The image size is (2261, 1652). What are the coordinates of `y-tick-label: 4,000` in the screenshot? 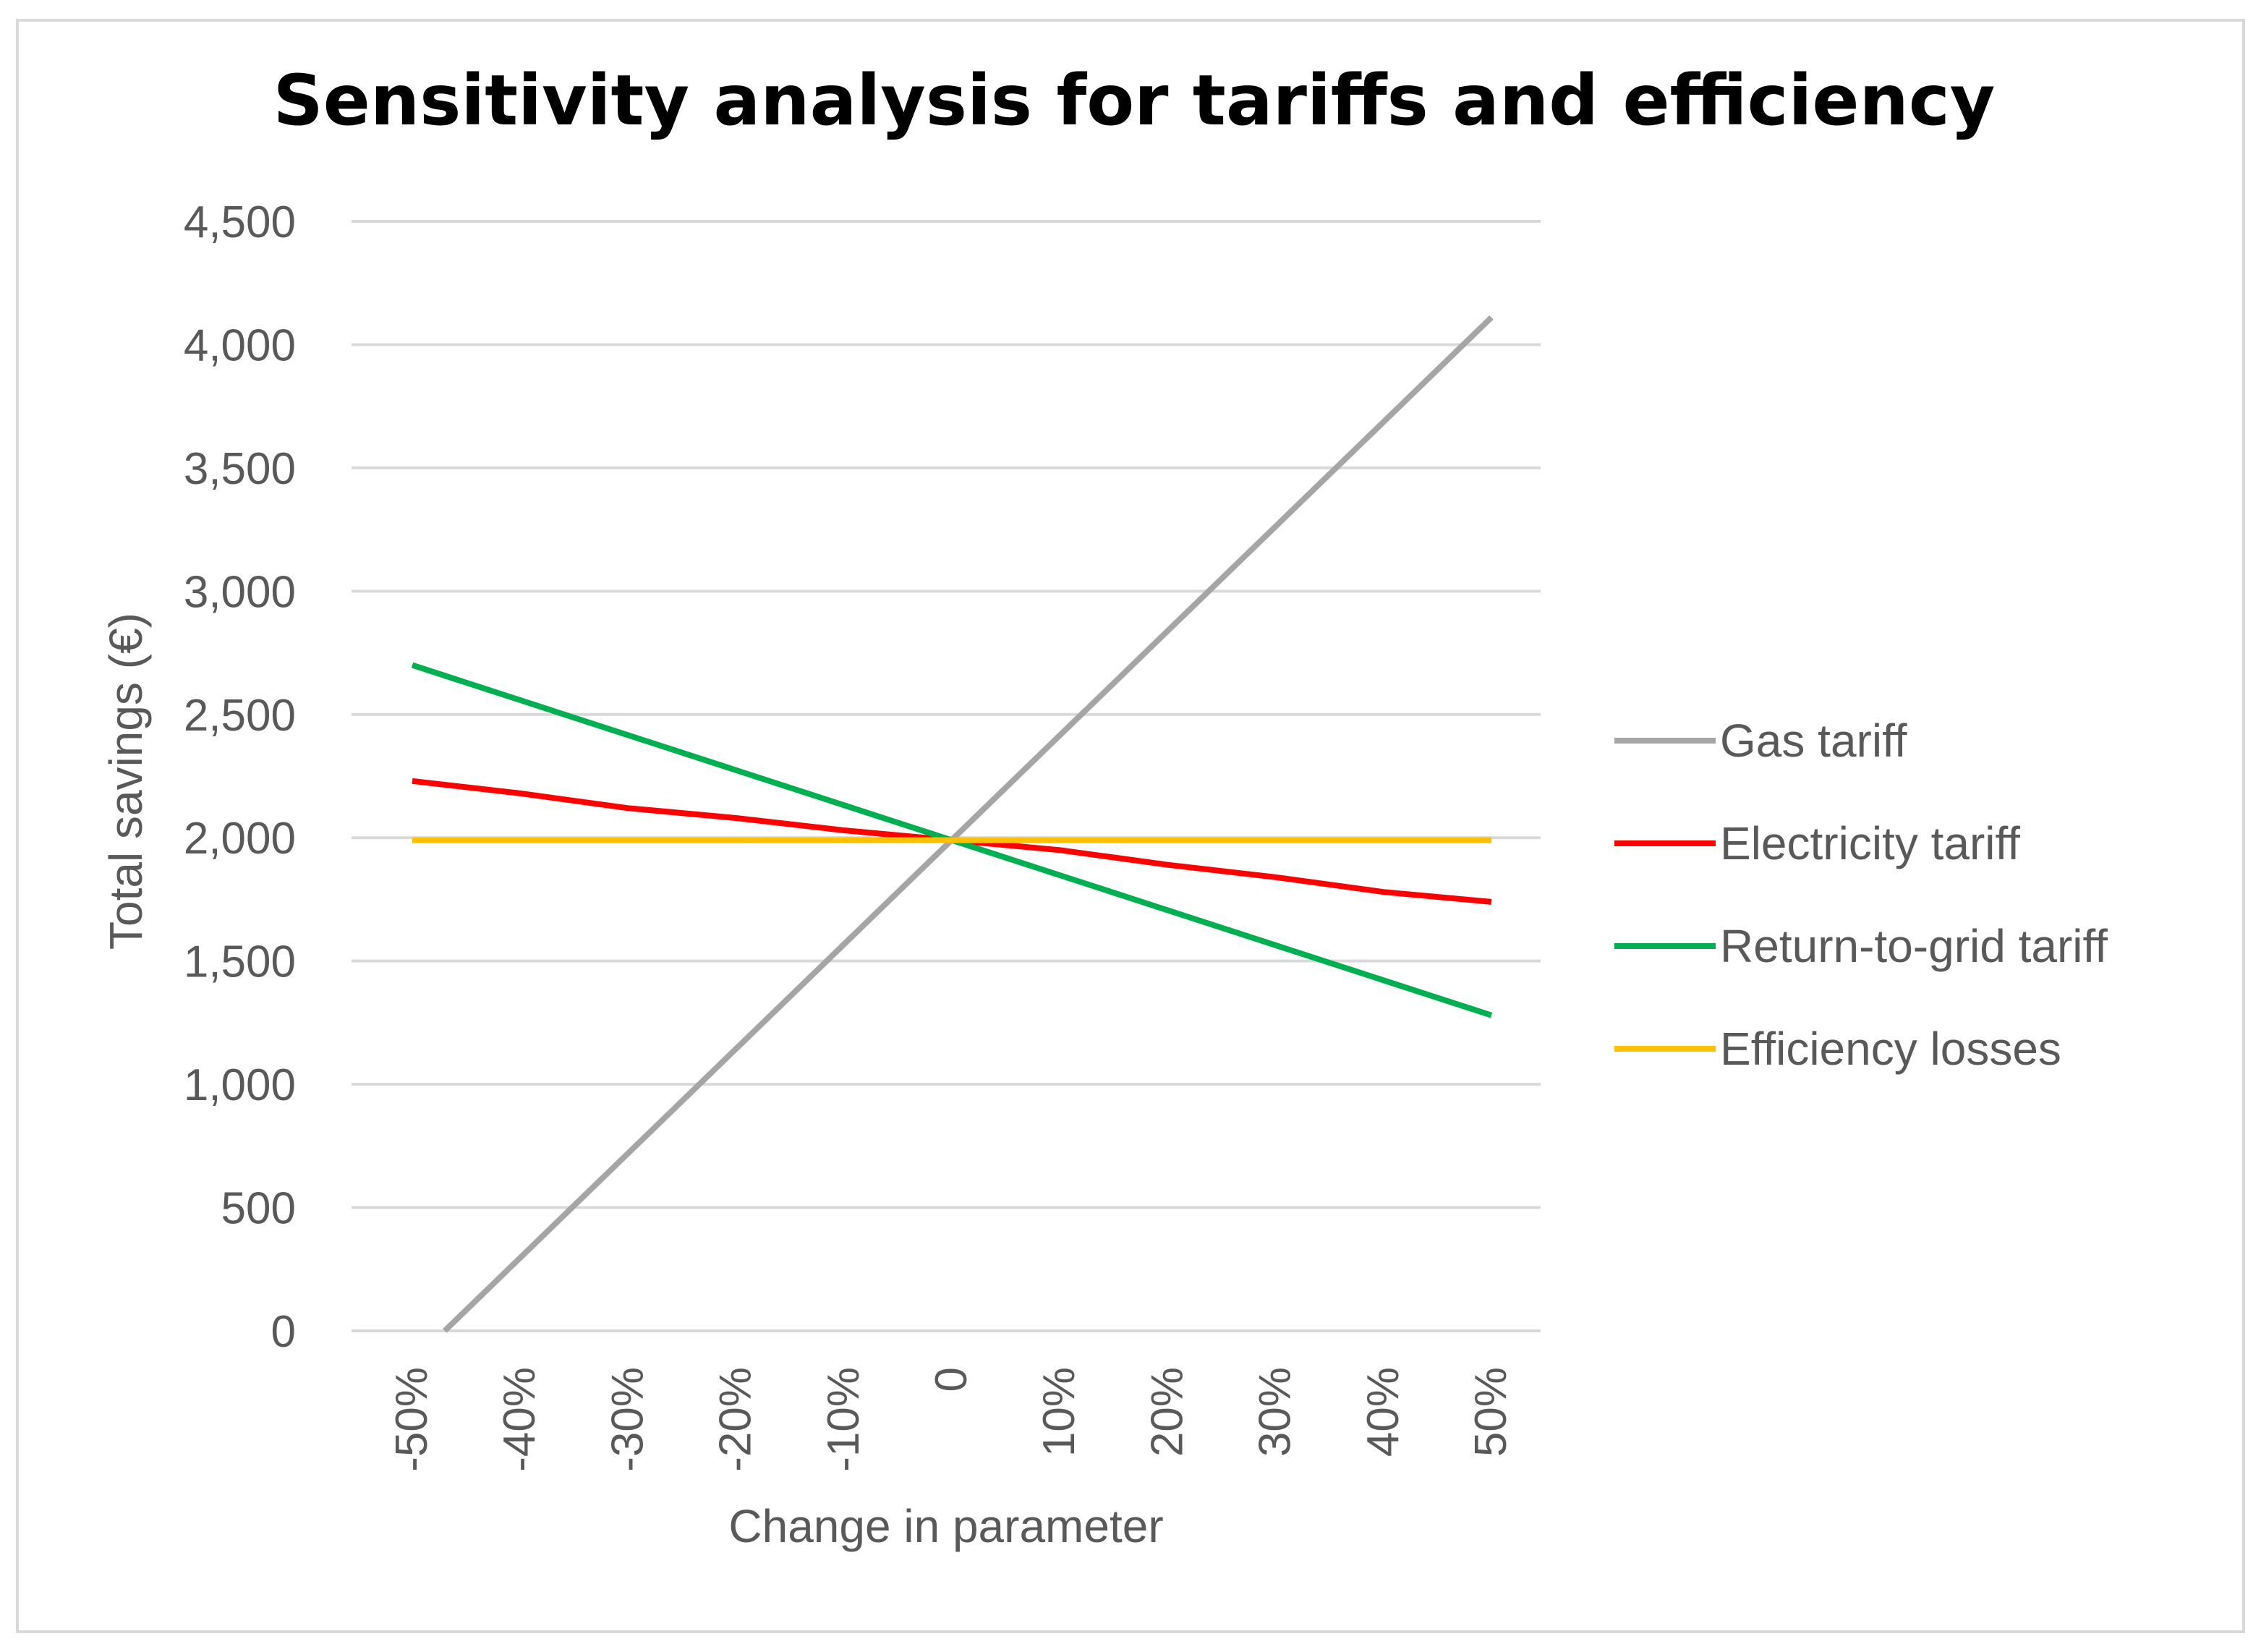 It's located at (240, 345).